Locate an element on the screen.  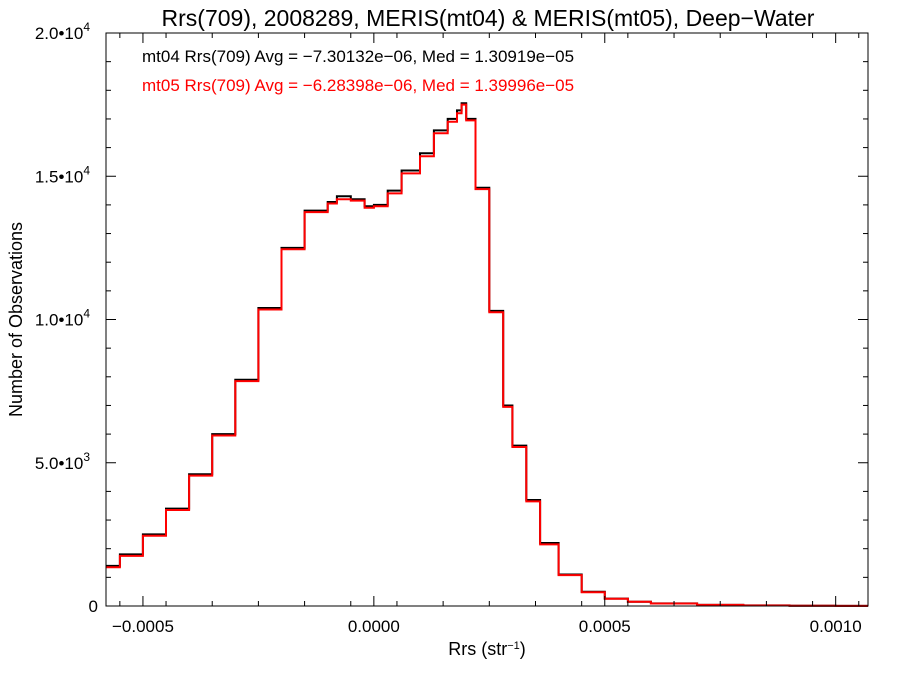
y-tick-label-0: 0 is located at coordinates (93, 606).